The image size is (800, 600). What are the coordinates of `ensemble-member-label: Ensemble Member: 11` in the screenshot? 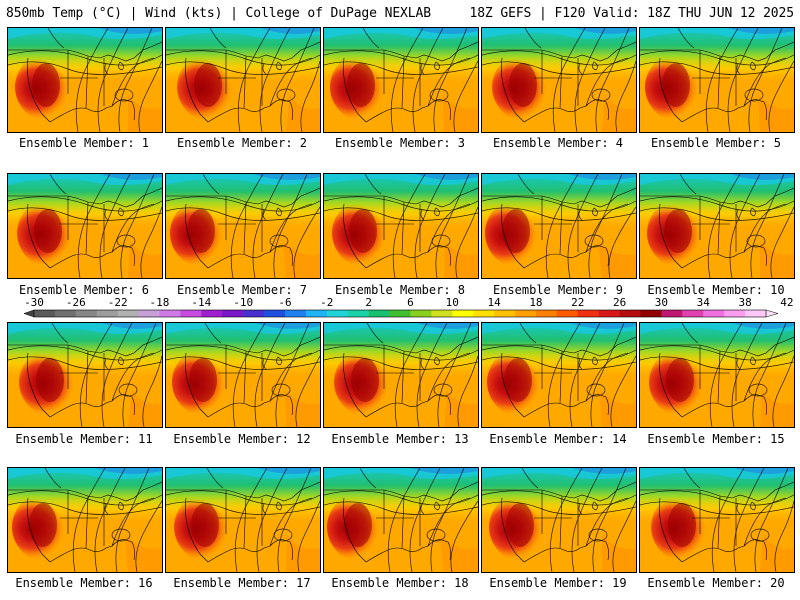 It's located at (84, 439).